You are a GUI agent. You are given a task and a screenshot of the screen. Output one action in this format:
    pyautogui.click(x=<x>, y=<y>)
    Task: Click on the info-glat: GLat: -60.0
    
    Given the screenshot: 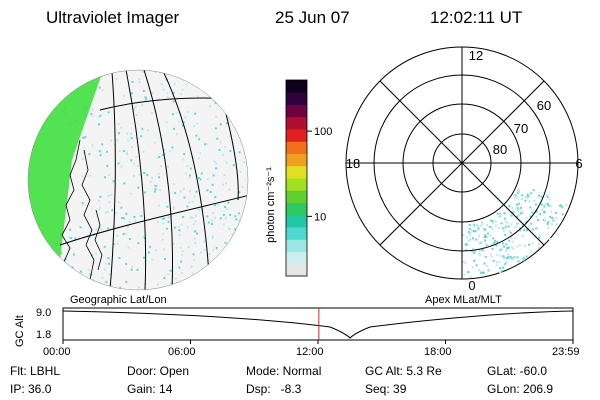 What is the action you would take?
    pyautogui.click(x=517, y=371)
    